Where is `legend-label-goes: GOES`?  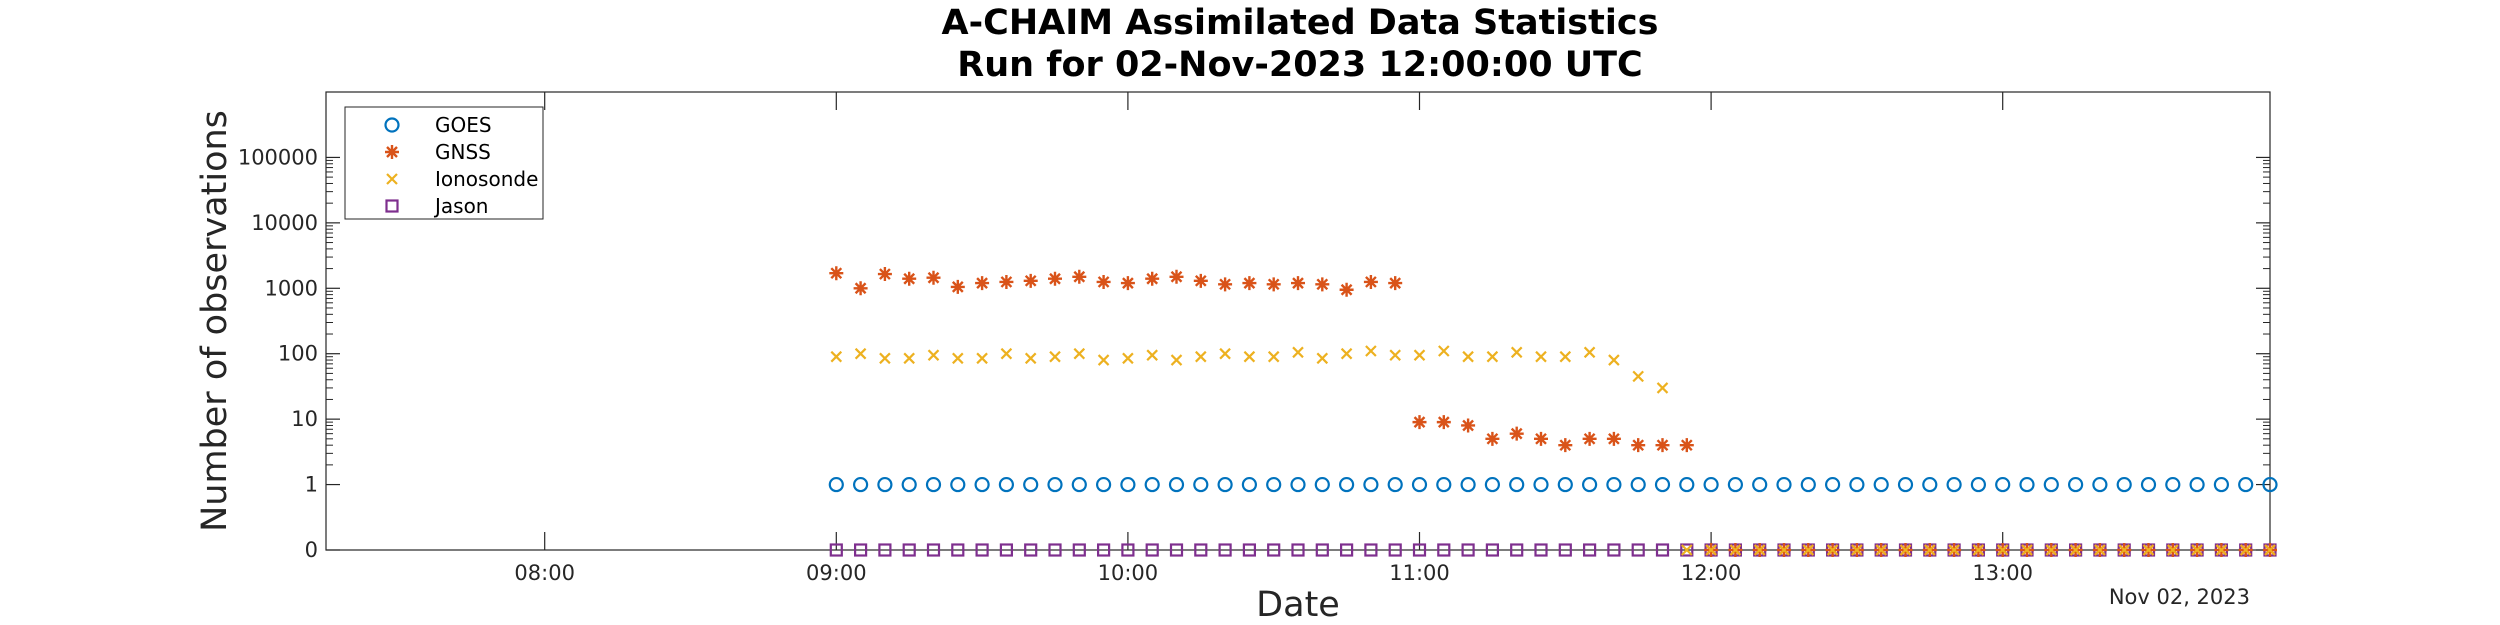
legend-label-goes: GOES is located at coordinates (463, 125).